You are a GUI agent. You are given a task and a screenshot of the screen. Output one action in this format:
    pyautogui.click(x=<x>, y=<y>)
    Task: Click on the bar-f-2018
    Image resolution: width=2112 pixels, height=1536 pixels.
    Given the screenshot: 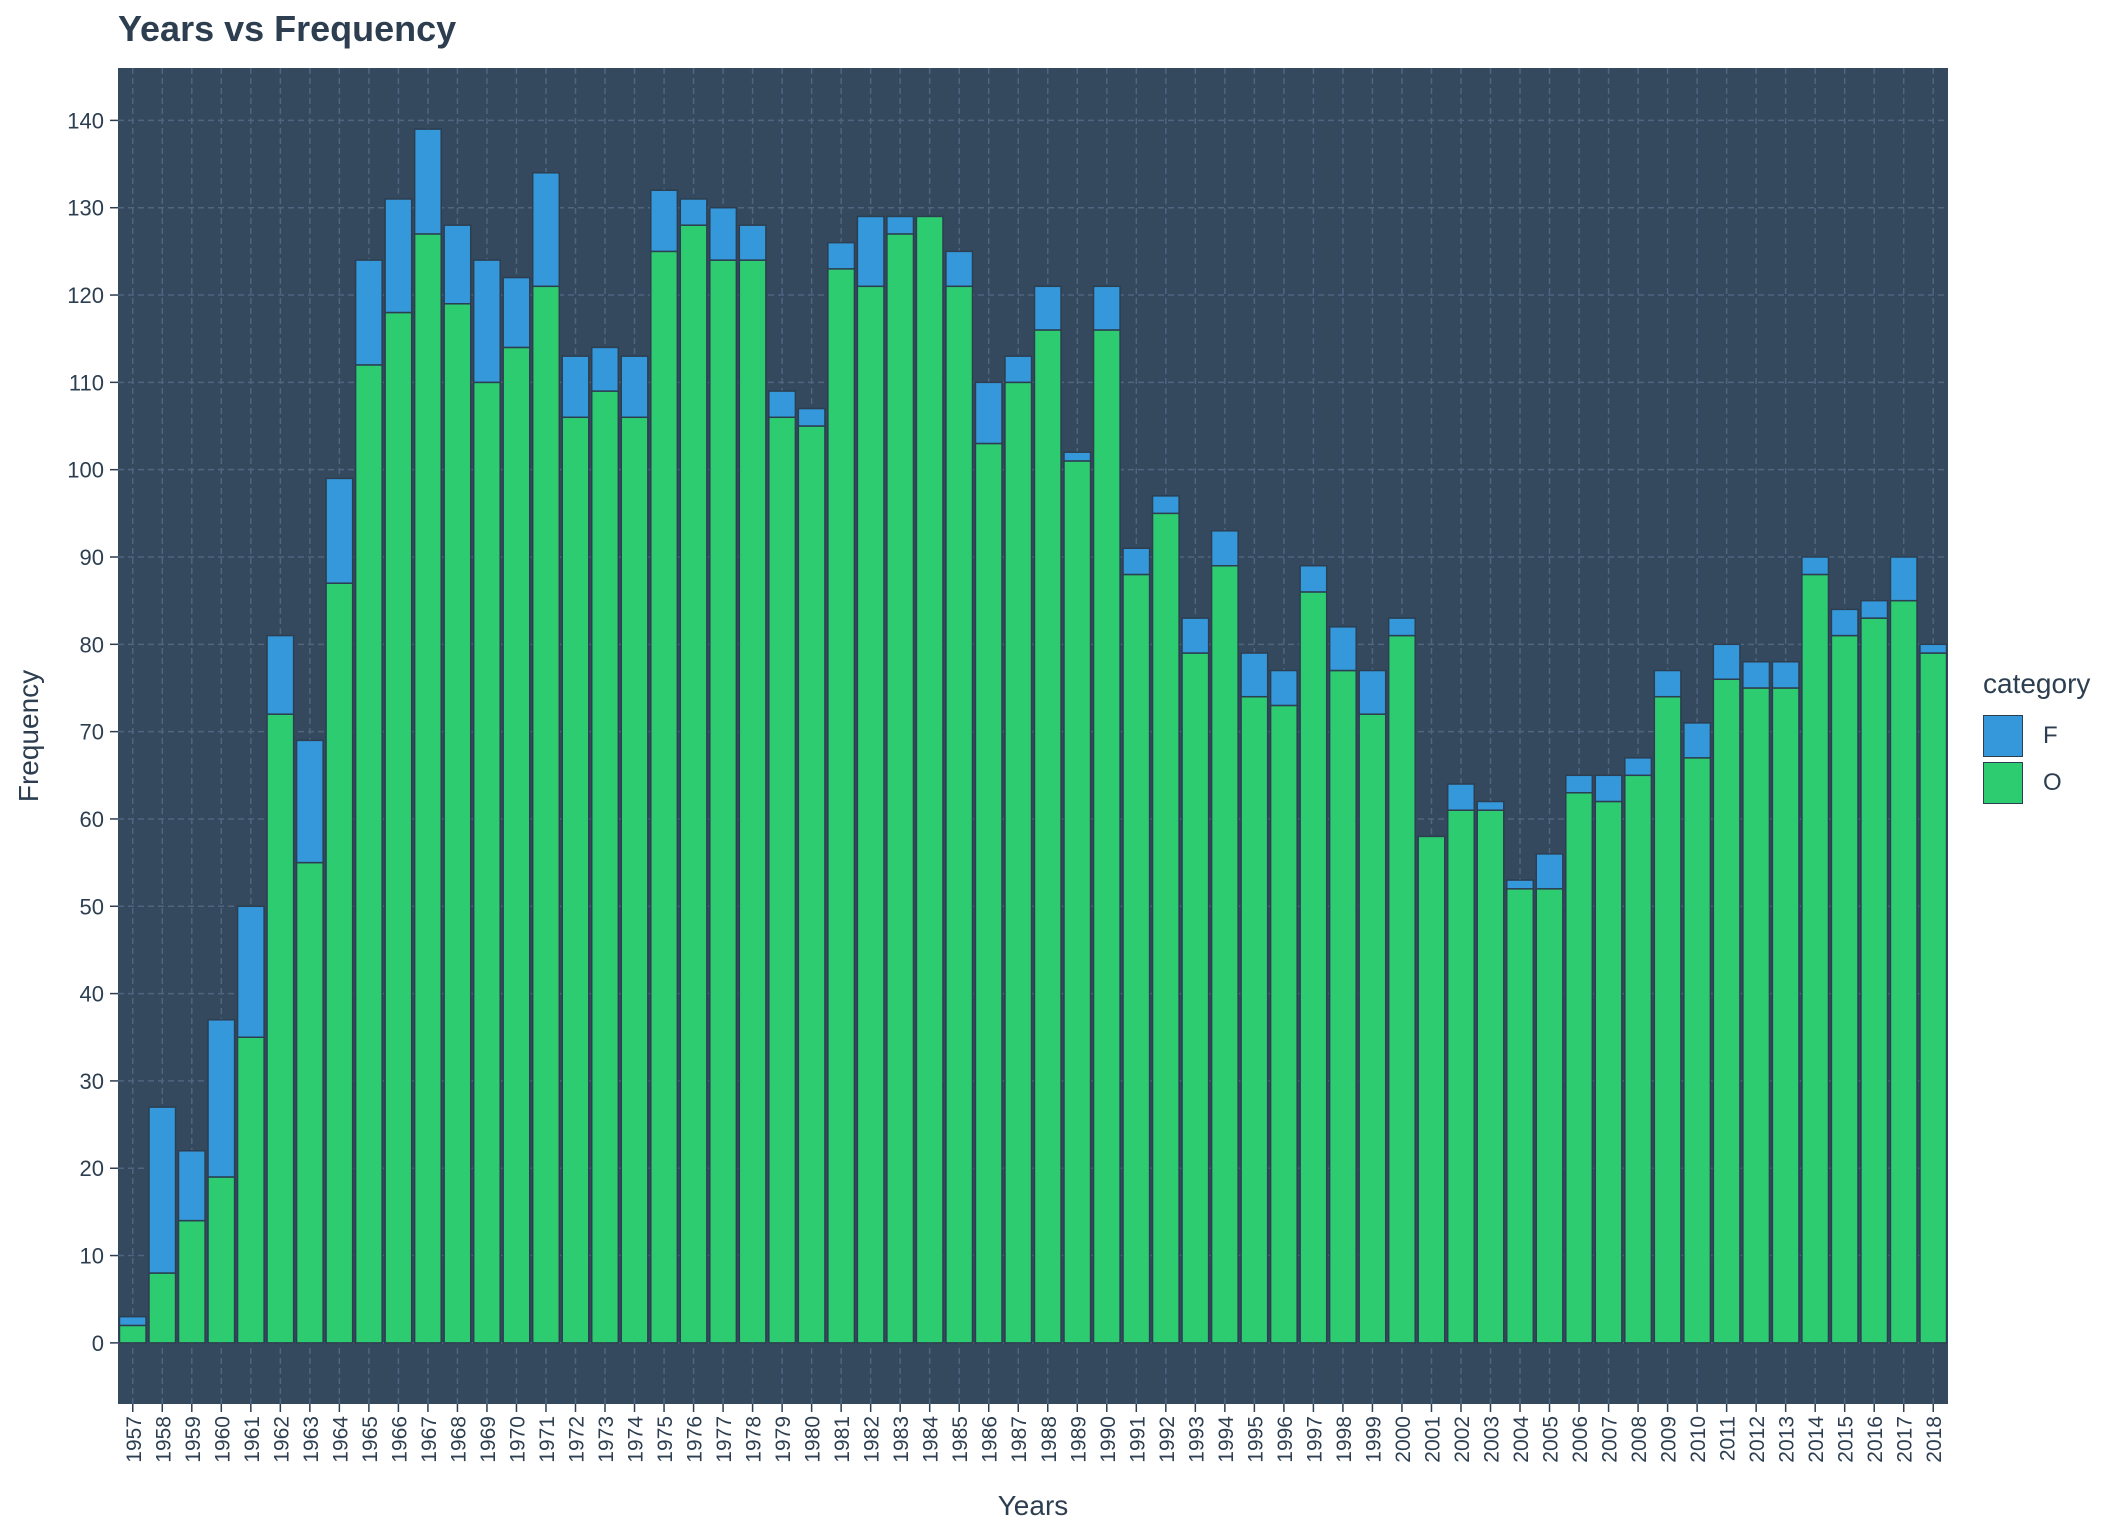 What is the action you would take?
    pyautogui.click(x=1933, y=648)
    